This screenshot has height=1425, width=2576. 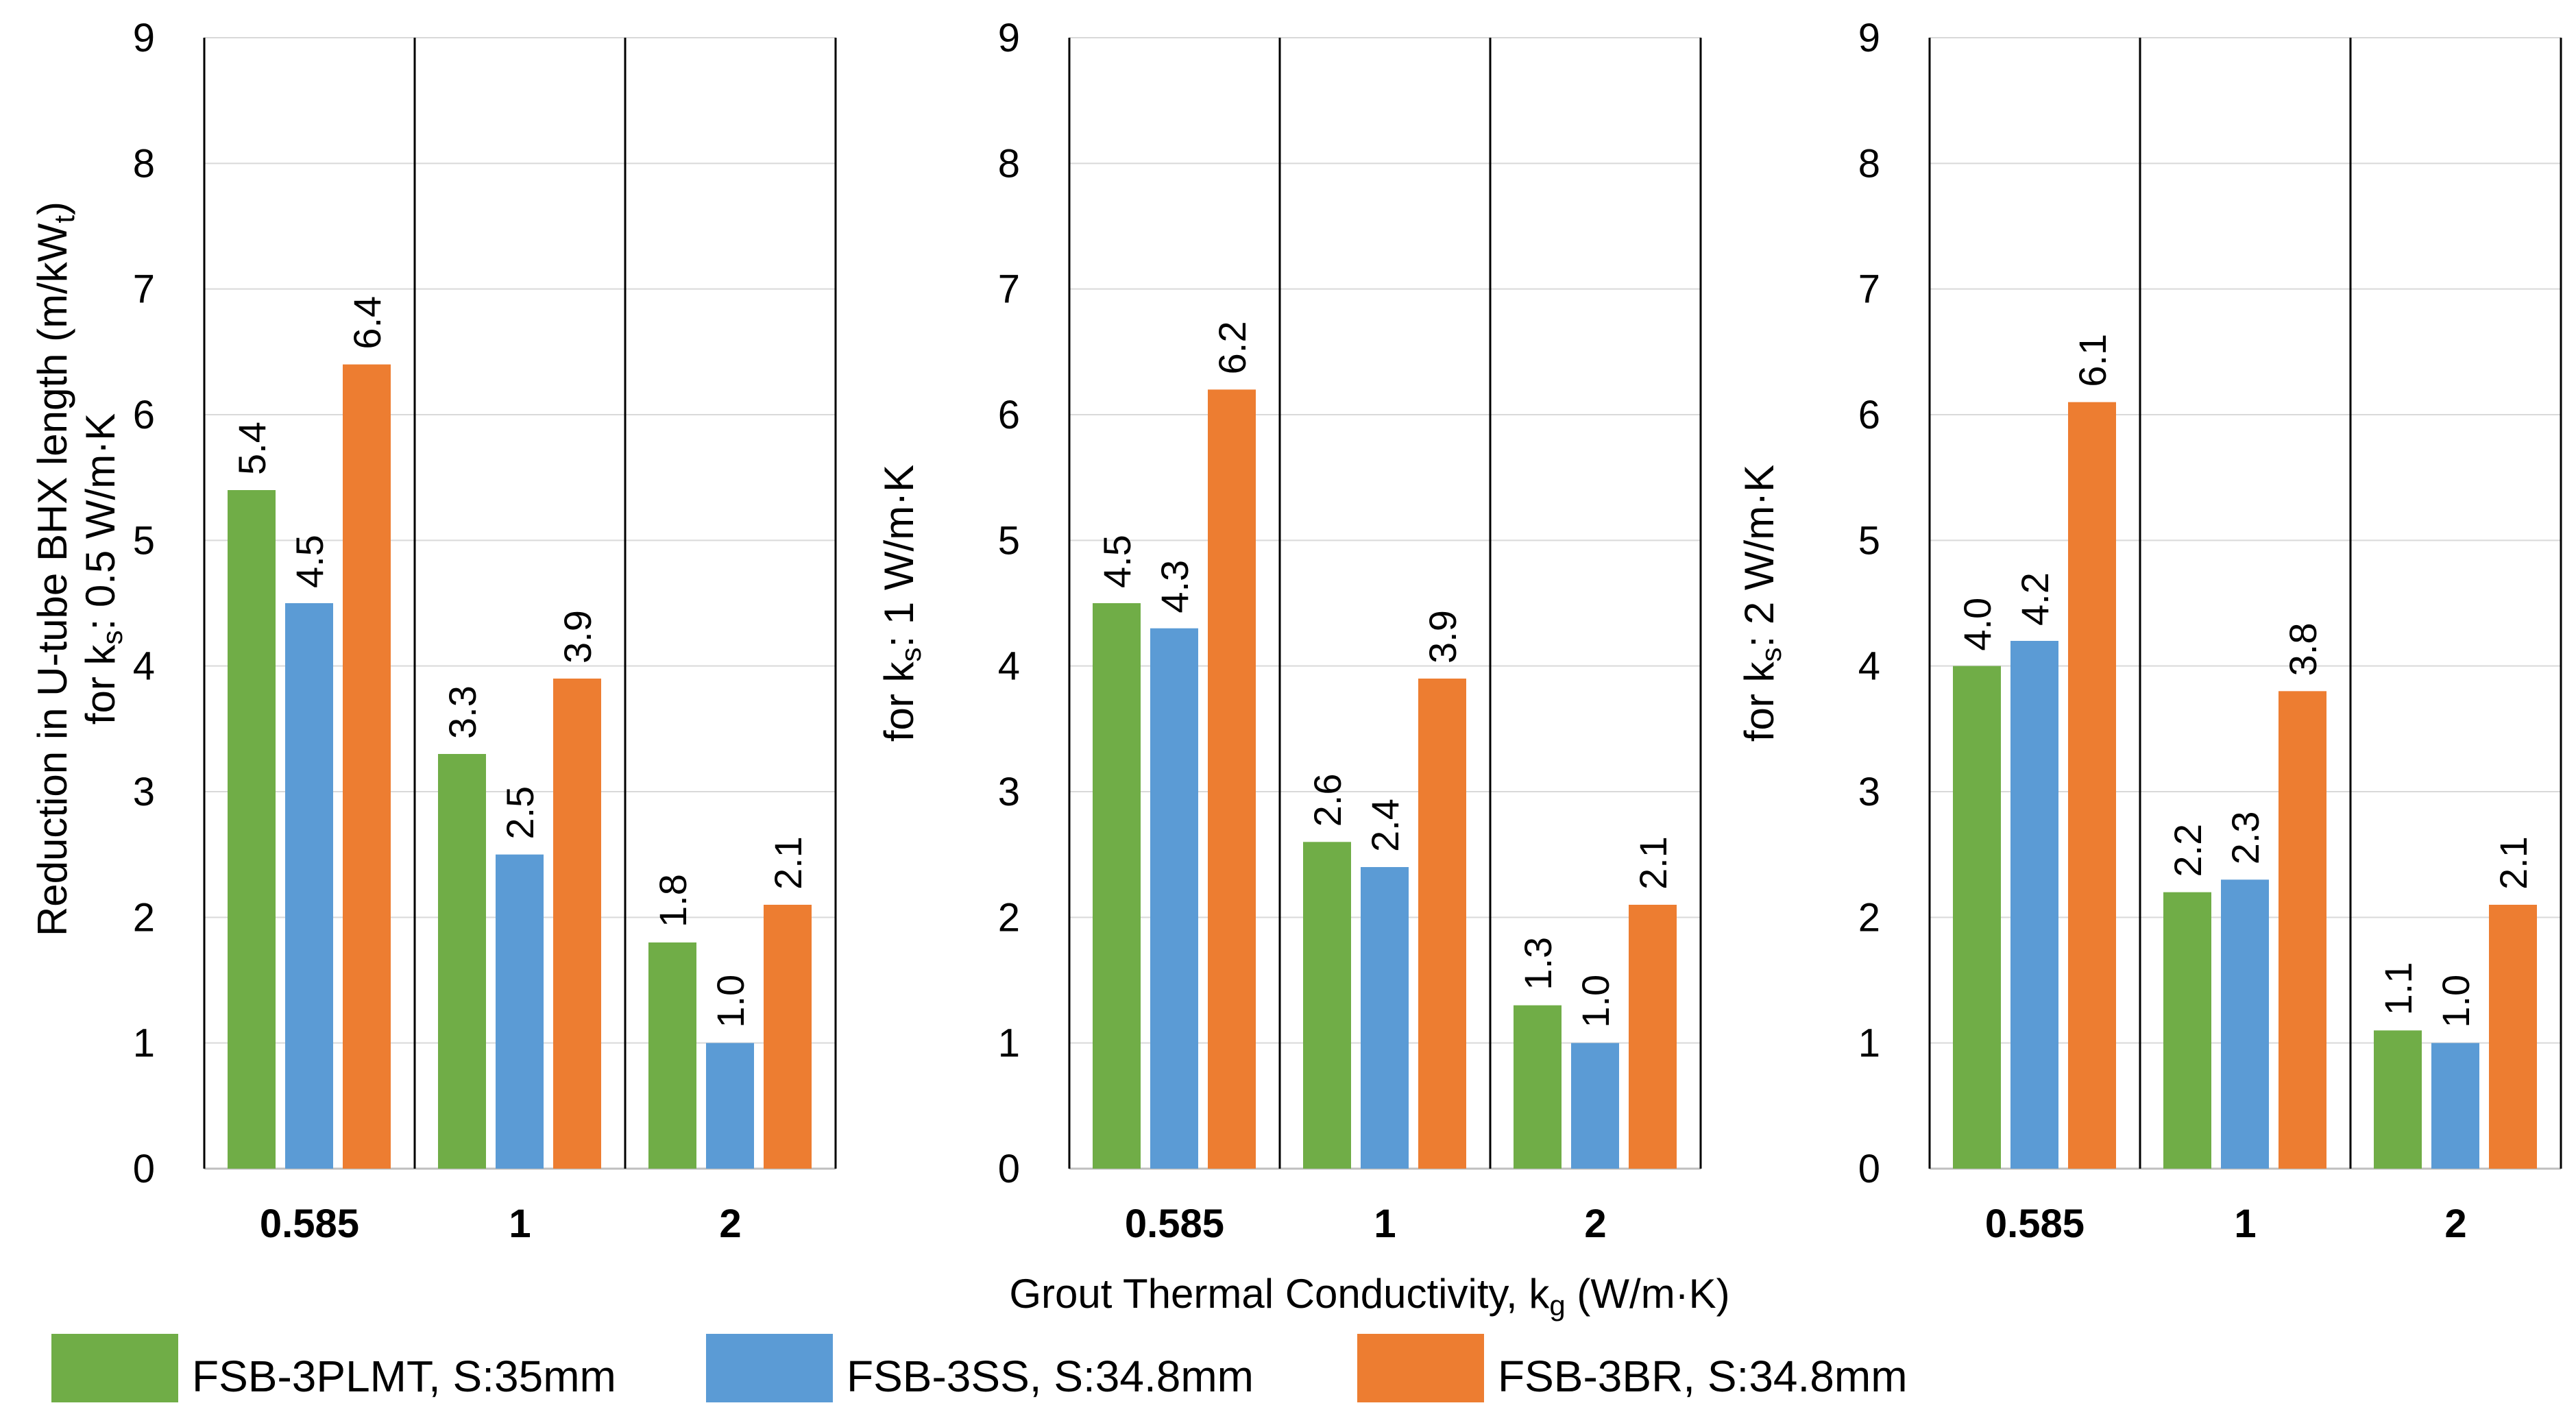 What do you see at coordinates (2302, 649) in the screenshot?
I see `data-label: 3.8` at bounding box center [2302, 649].